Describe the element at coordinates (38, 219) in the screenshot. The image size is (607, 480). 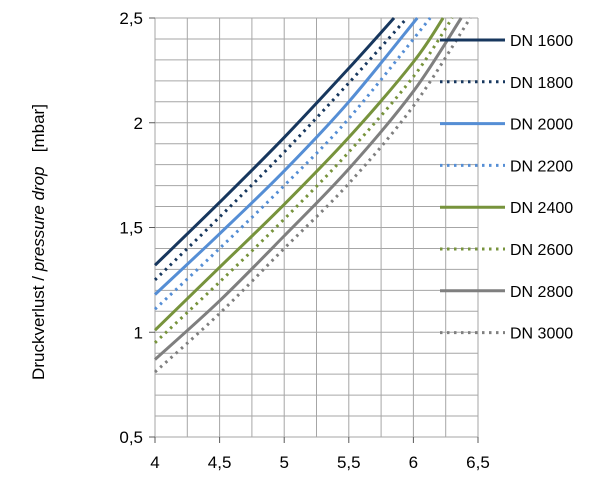
I see `y-axis-label-part-2: pressure drop` at that location.